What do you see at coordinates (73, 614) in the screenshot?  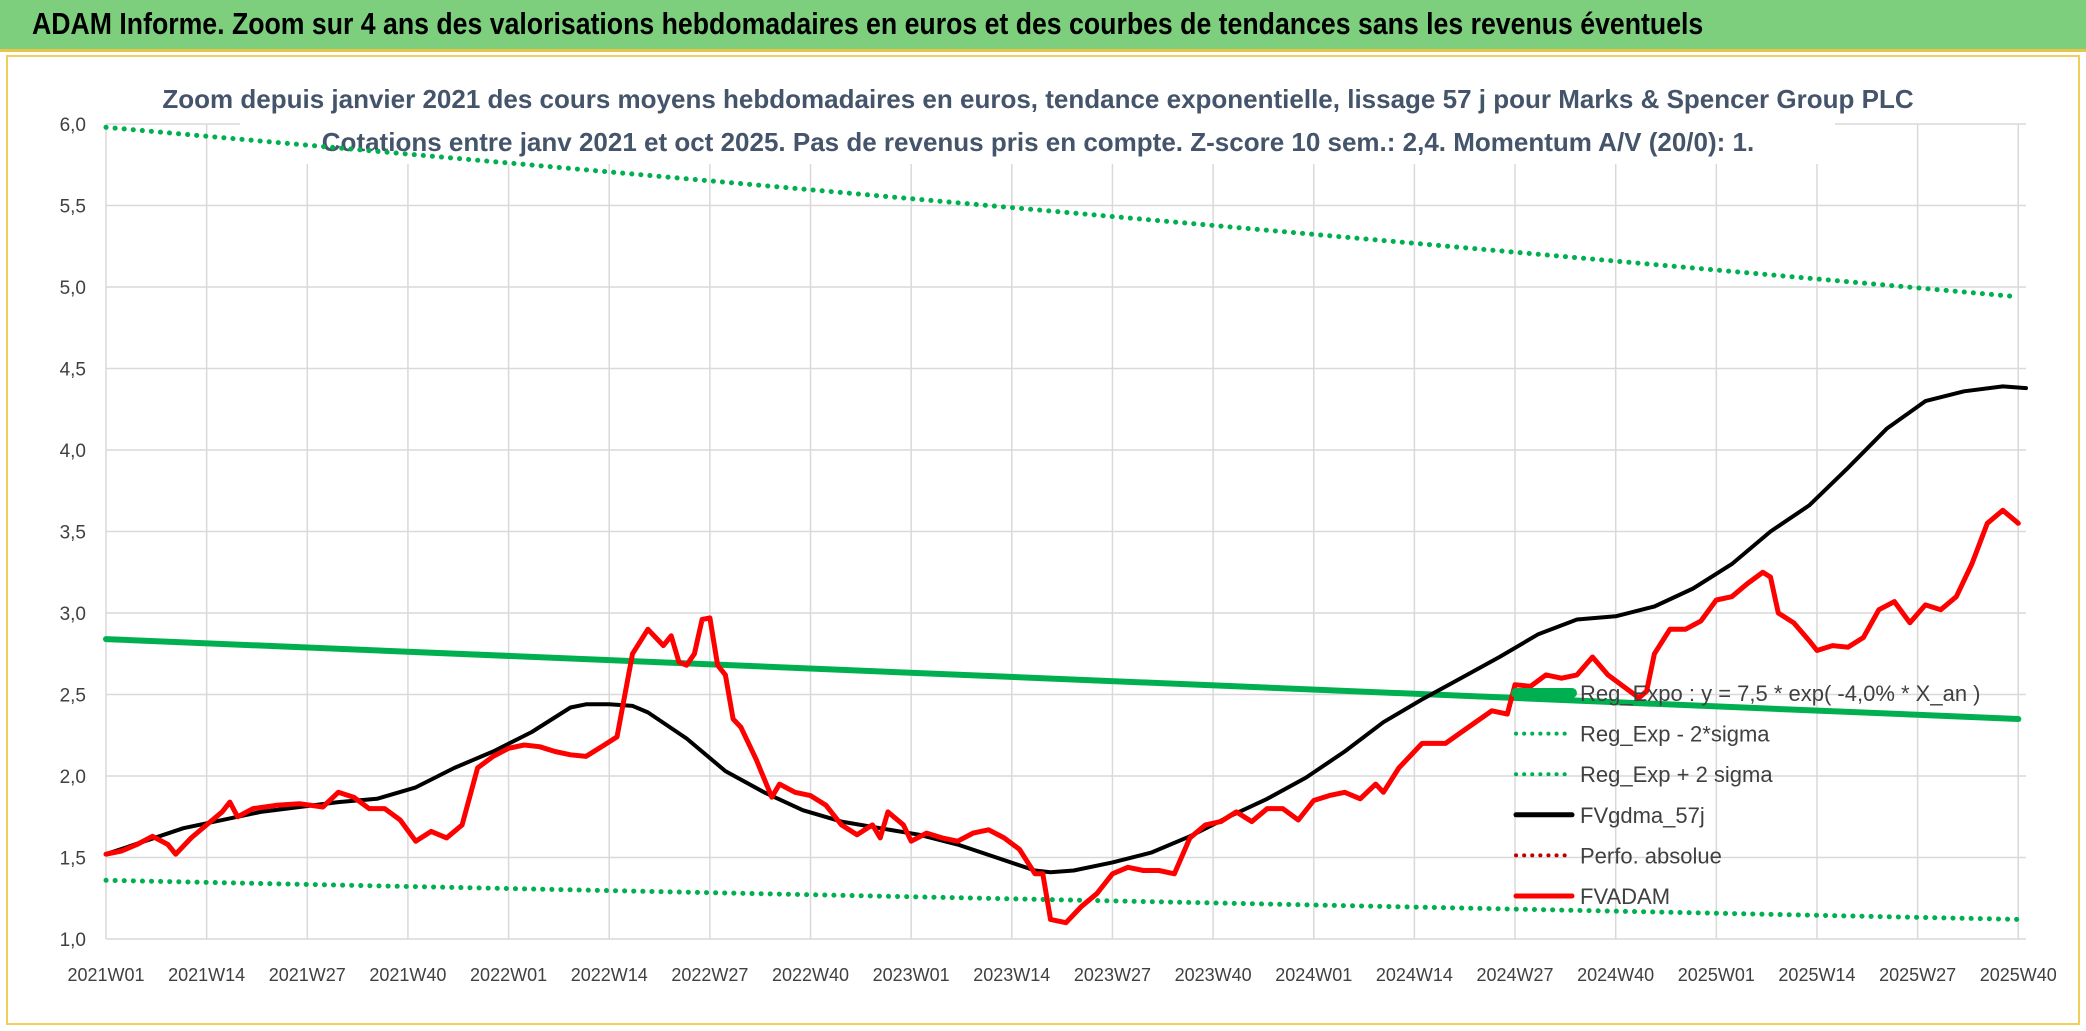 I see `y-tick-label: 3,0` at bounding box center [73, 614].